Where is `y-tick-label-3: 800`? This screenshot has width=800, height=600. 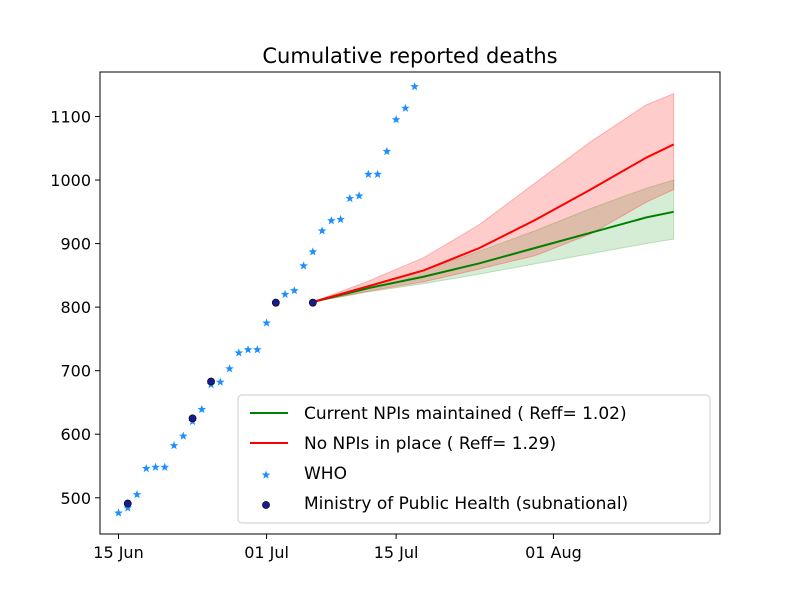 y-tick-label-3: 800 is located at coordinates (75, 307).